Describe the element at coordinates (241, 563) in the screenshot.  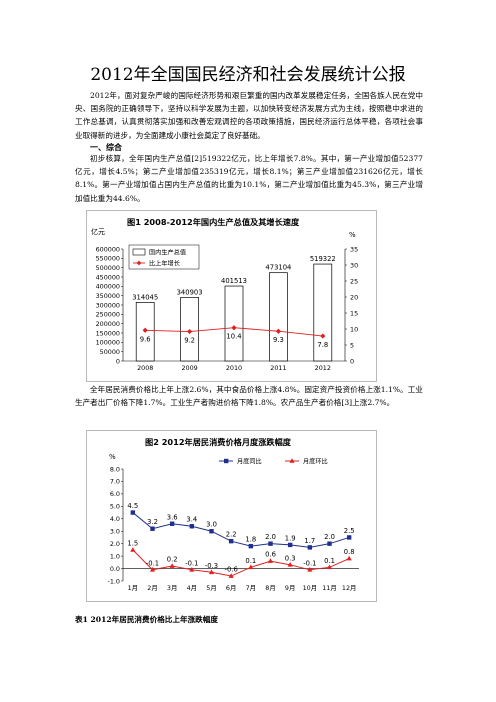
I see `mom-line` at that location.